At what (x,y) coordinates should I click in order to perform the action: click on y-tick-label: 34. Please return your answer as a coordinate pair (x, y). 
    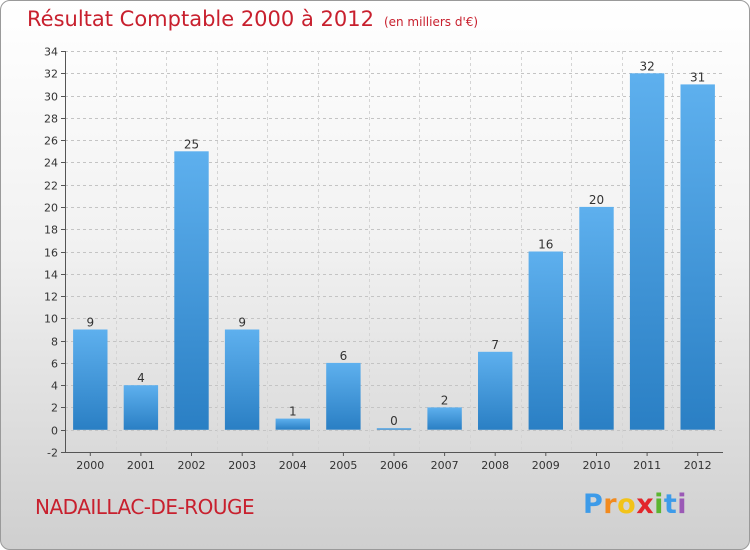
    Looking at the image, I should click on (51, 52).